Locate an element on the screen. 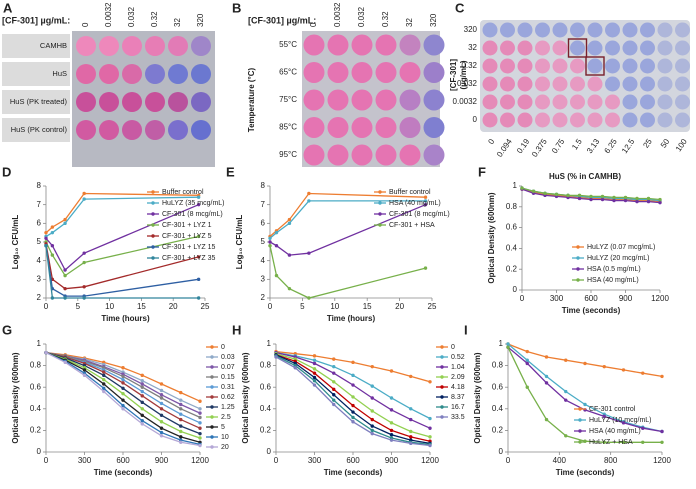  y-tick-label: 8 is located at coordinates (39, 185).